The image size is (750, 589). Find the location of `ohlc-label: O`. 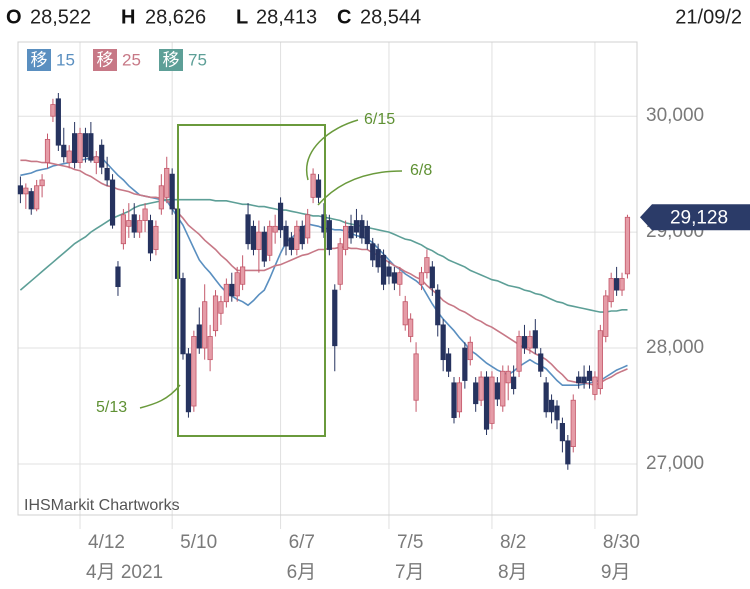

ohlc-label: O is located at coordinates (14, 17).